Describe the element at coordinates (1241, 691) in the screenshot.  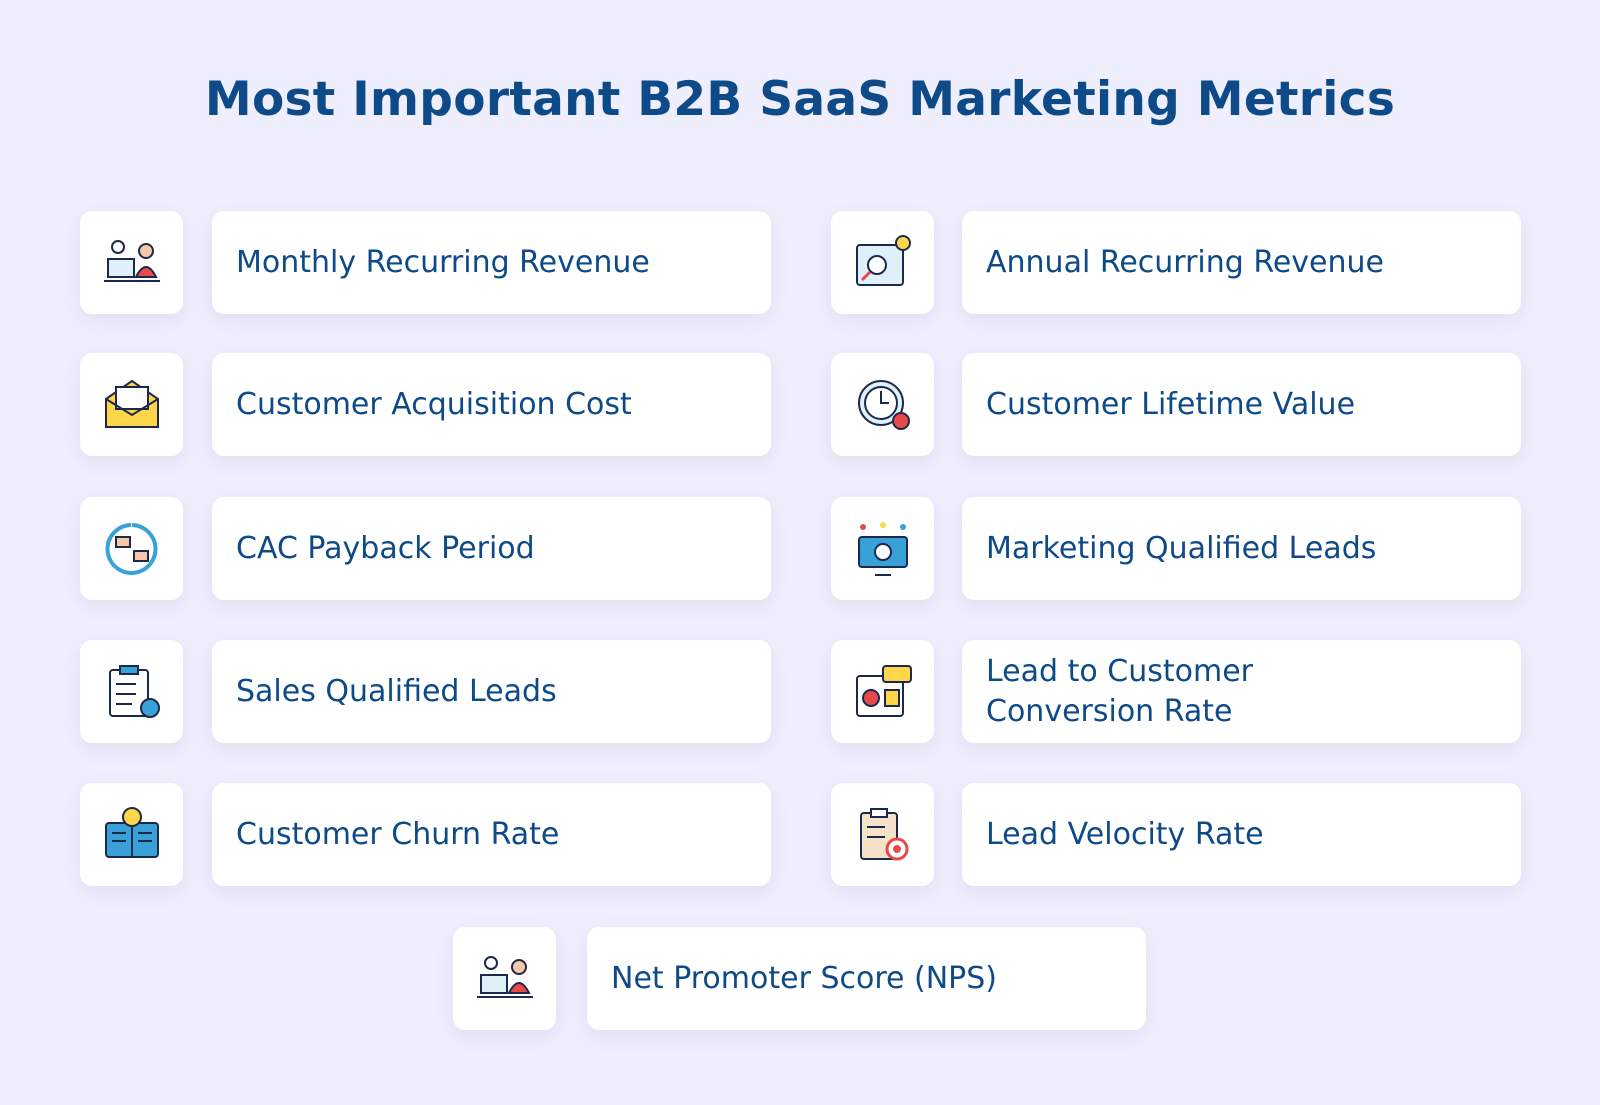
I see `metric-label: Lead to Customer Conversion Rate` at that location.